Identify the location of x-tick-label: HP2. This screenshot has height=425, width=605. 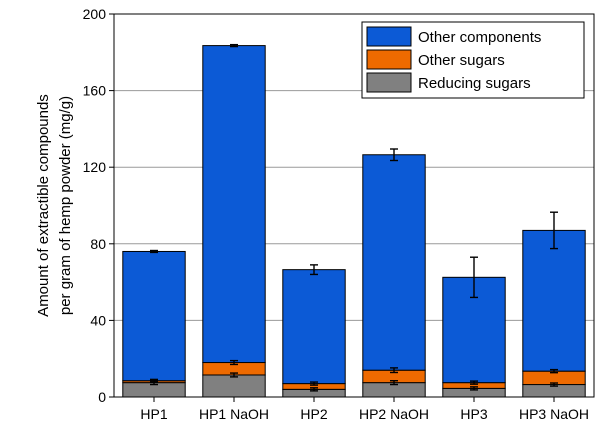
(313, 414).